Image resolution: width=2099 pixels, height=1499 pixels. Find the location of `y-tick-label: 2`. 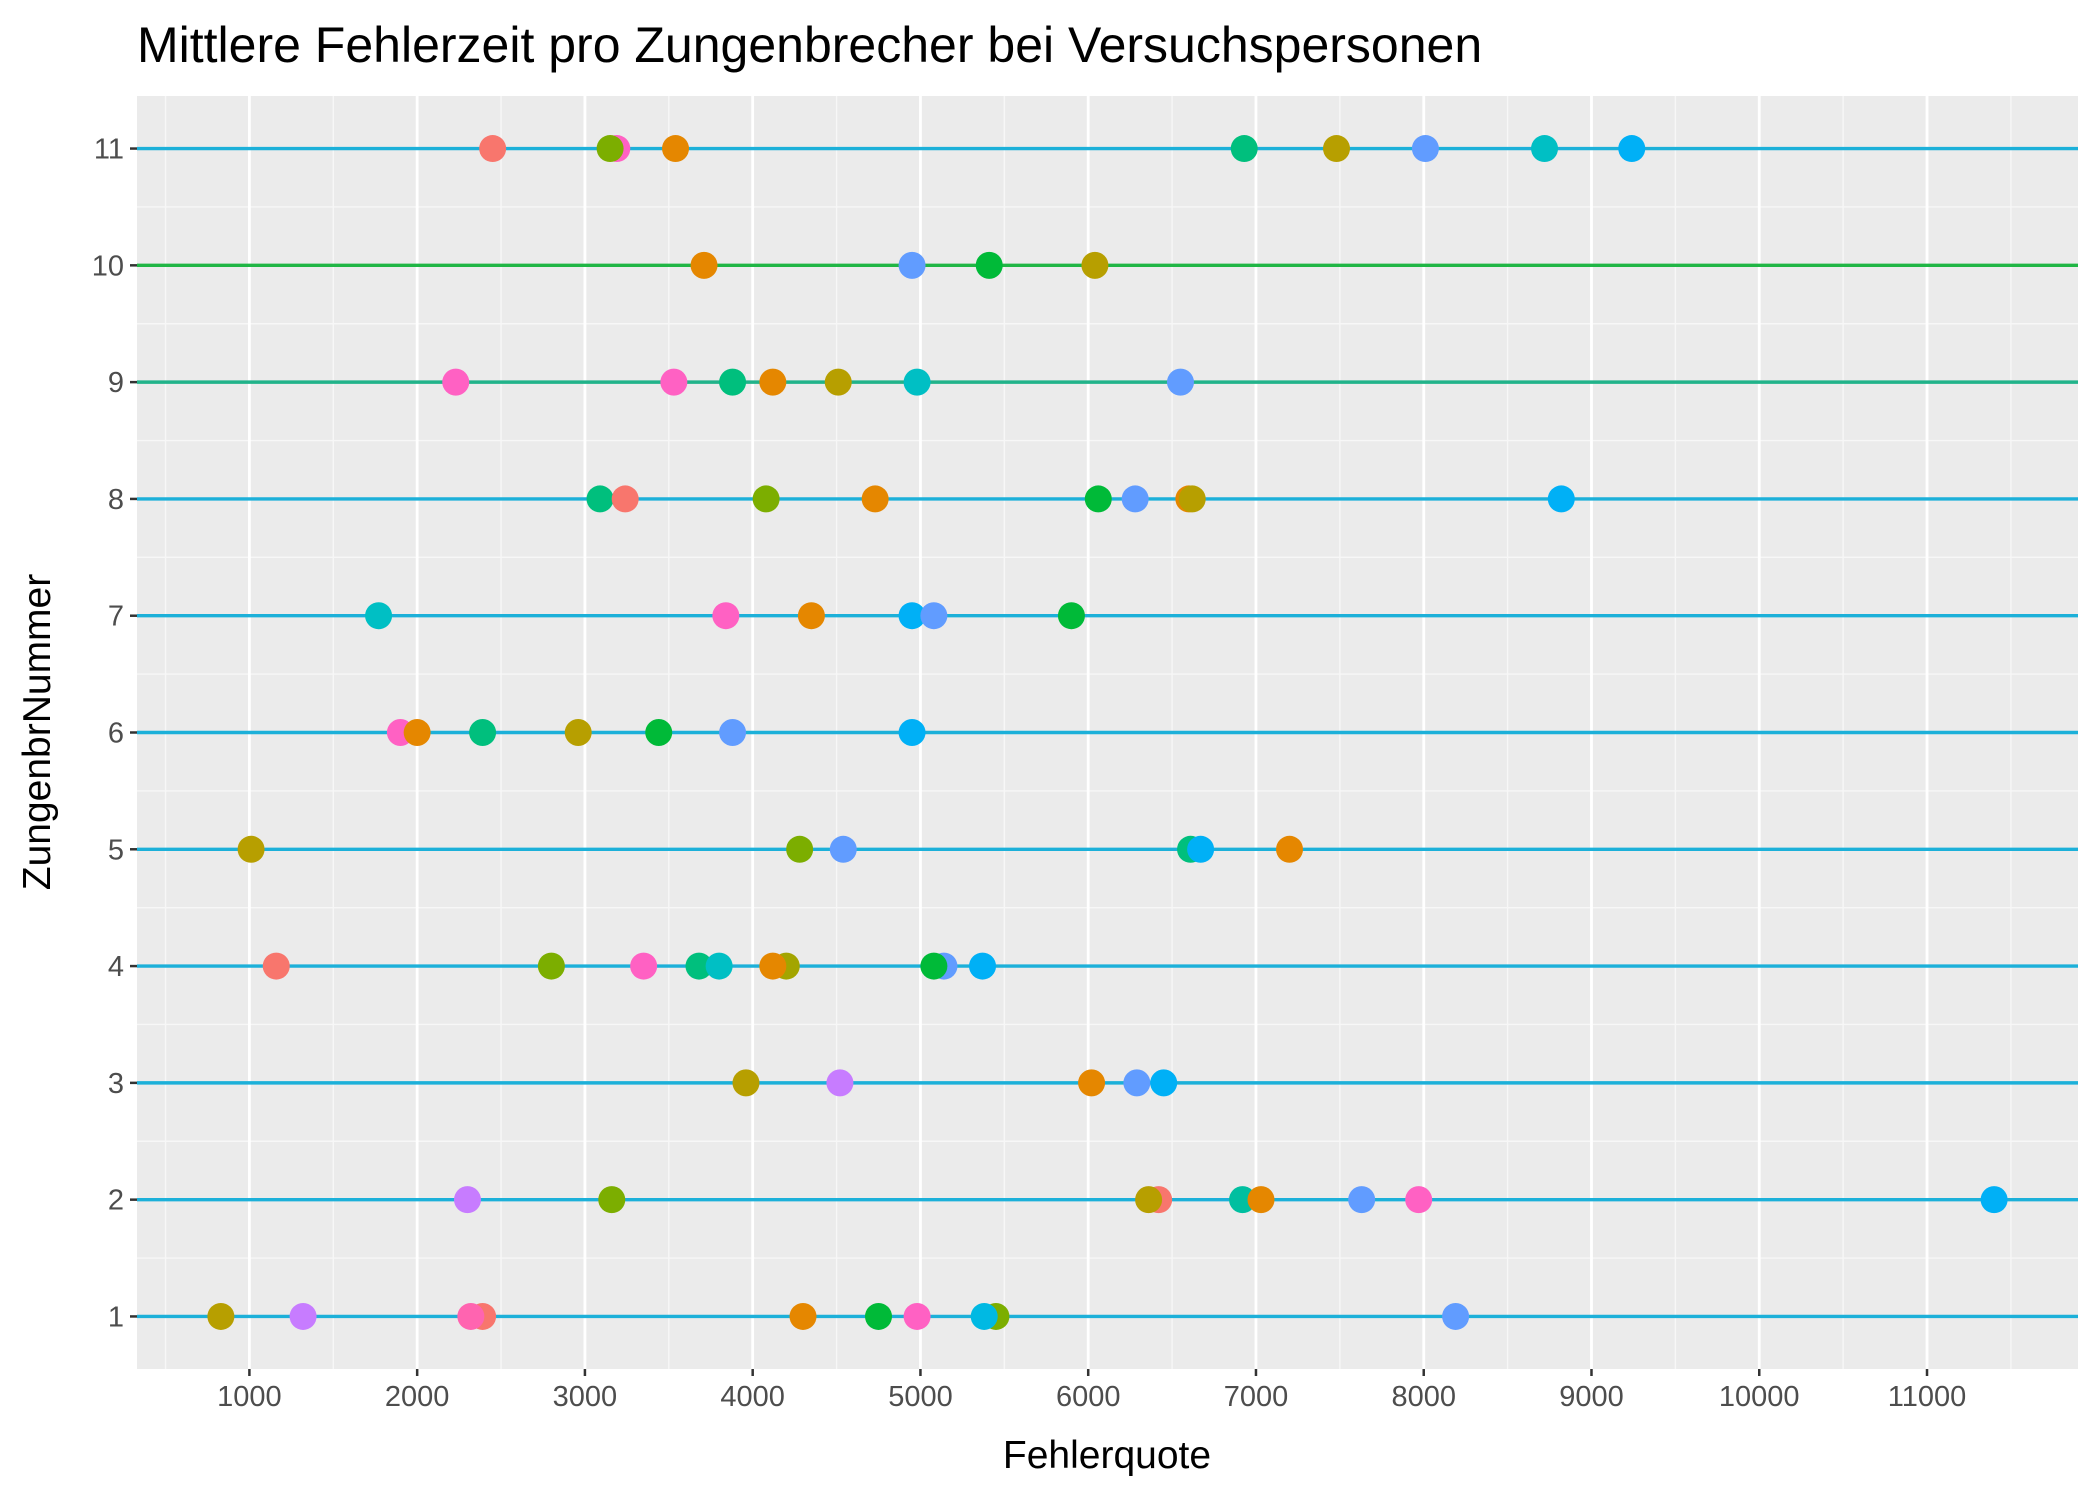

y-tick-label: 2 is located at coordinates (116, 1201).